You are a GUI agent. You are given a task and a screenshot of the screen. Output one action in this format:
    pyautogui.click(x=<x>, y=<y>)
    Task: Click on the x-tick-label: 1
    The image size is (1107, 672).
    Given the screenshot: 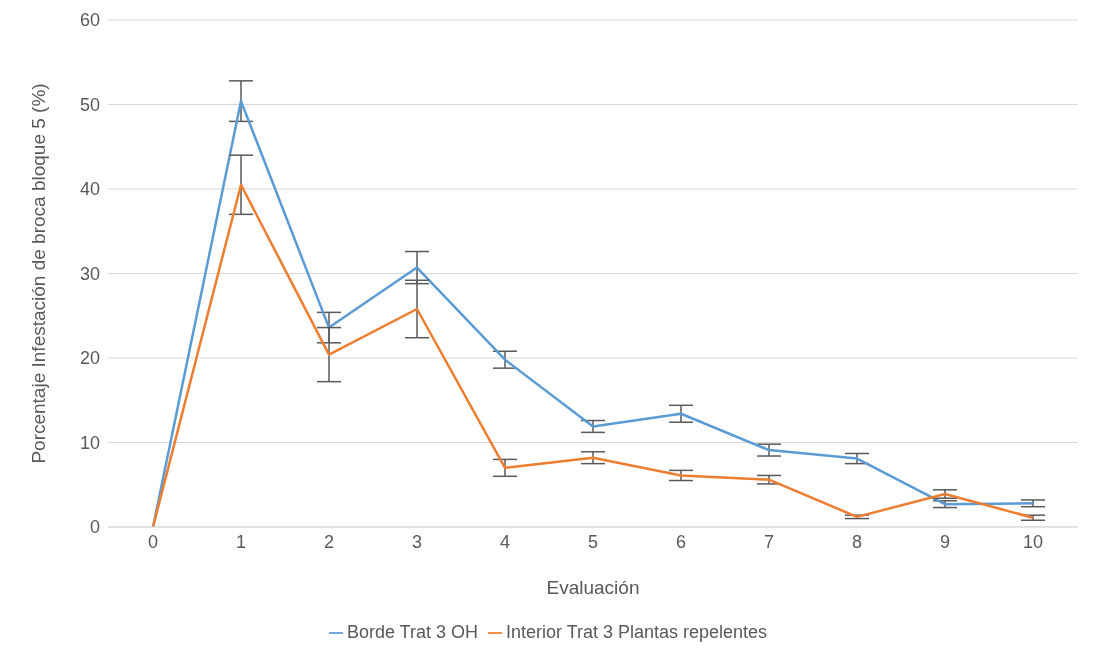 What is the action you would take?
    pyautogui.click(x=241, y=541)
    